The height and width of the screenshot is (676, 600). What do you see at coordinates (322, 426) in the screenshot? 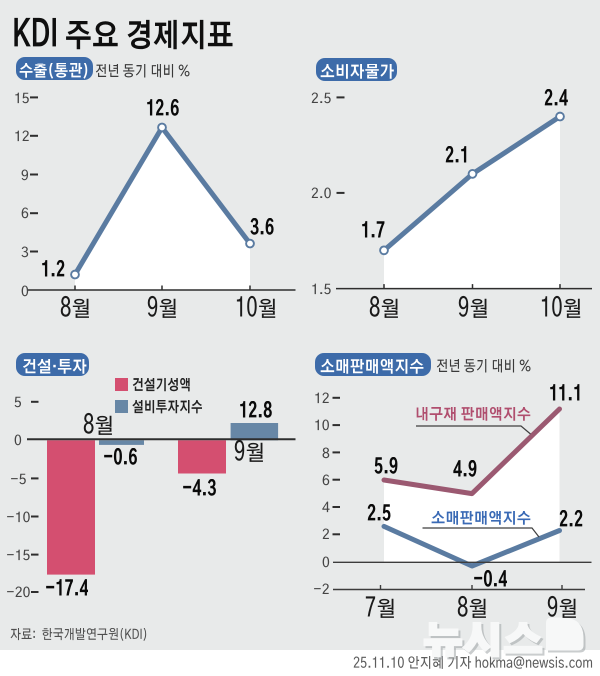
I see `y-tick-label: 10` at bounding box center [322, 426].